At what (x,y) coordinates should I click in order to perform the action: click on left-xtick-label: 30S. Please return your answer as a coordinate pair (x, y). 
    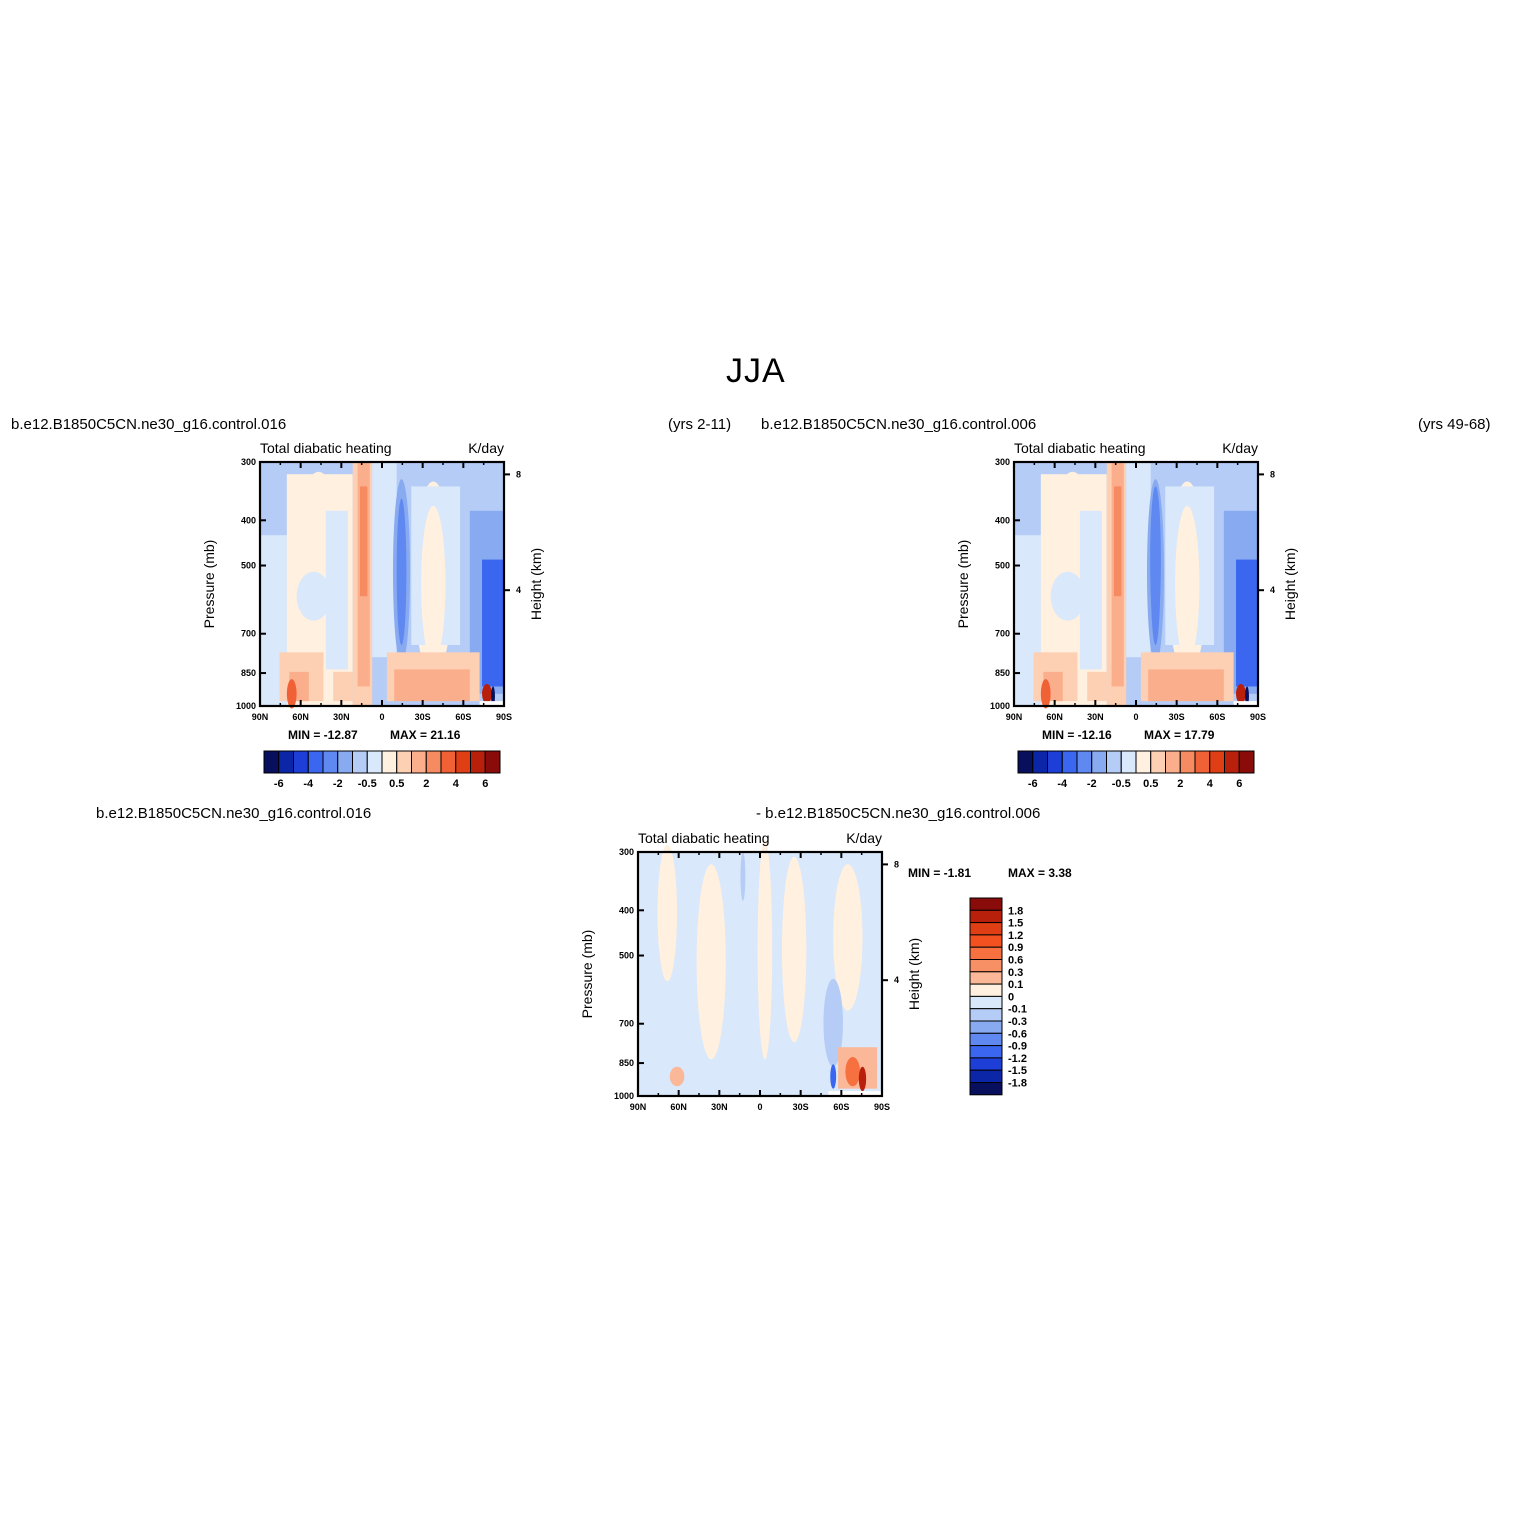
    Looking at the image, I should click on (423, 717).